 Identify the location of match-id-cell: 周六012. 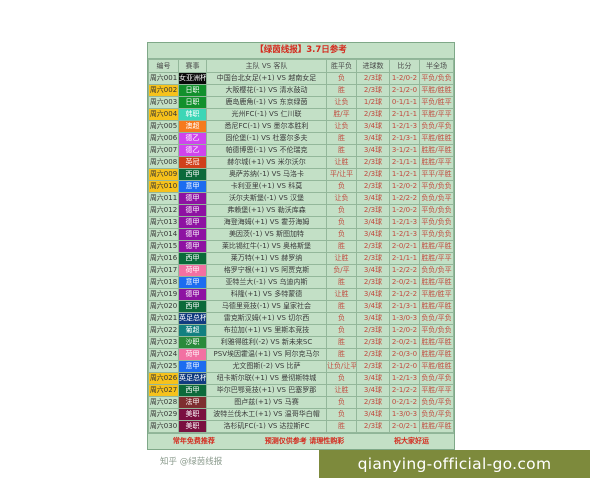
(163, 210).